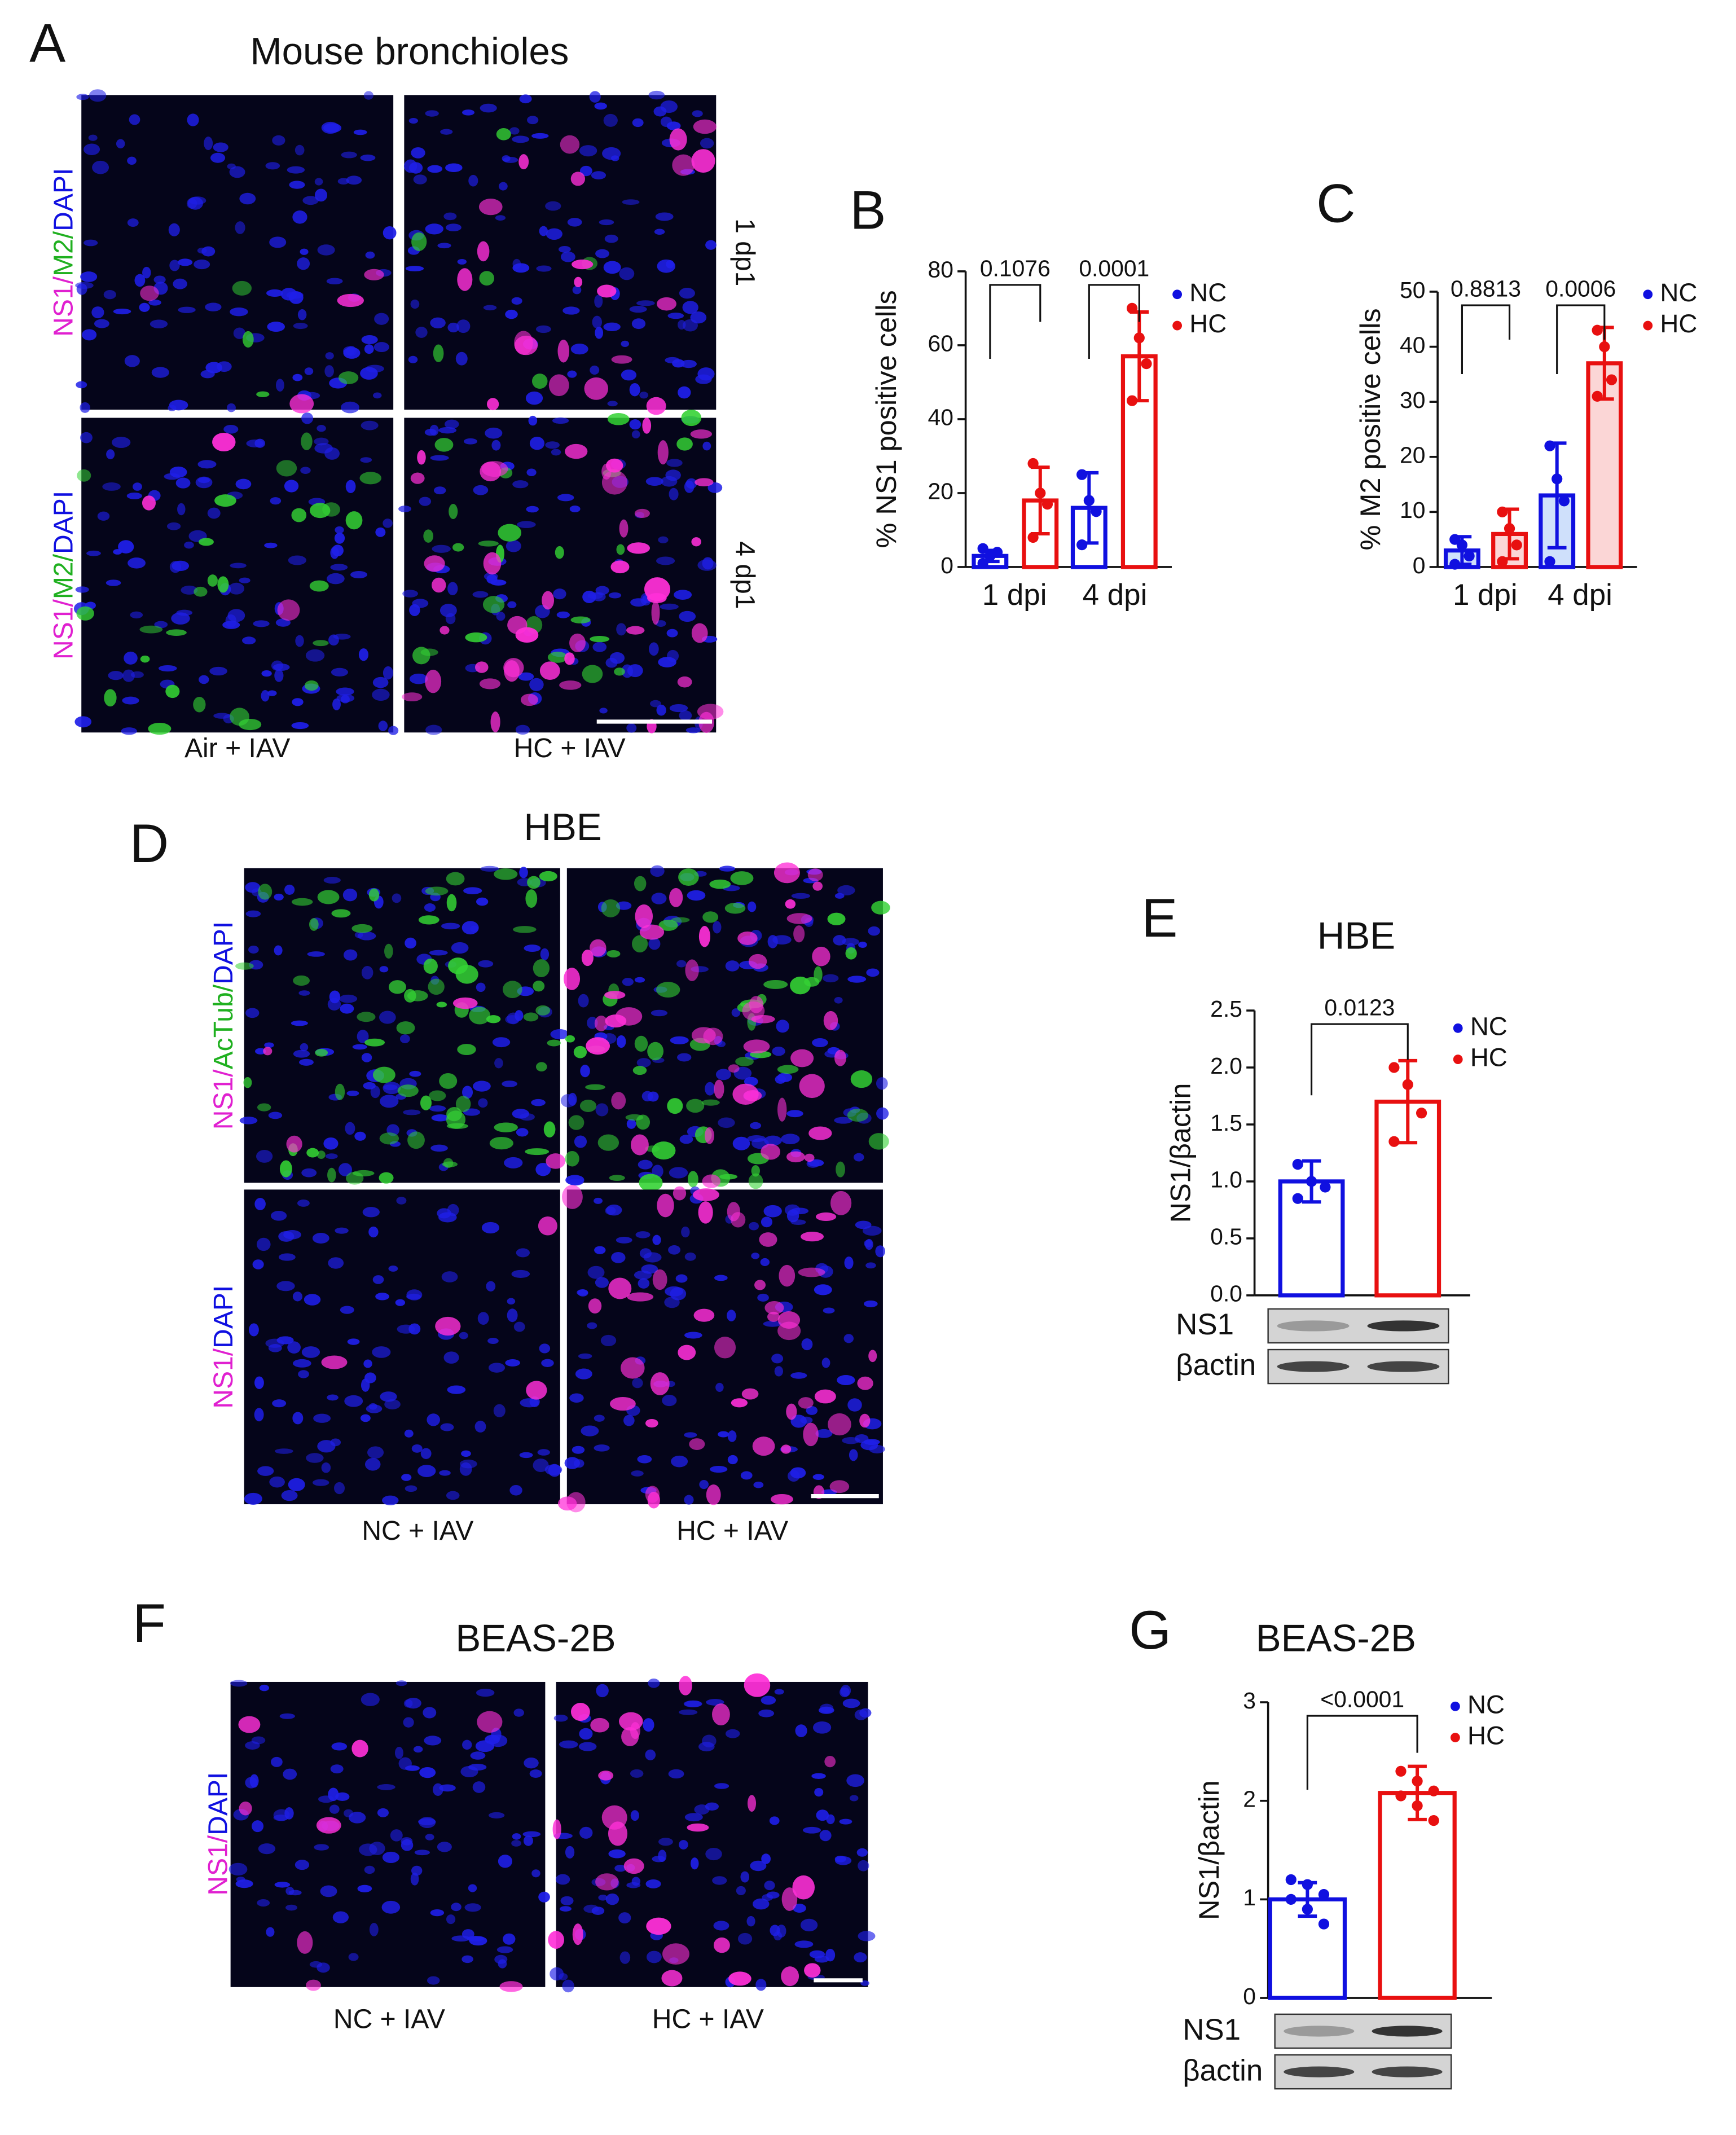 Image resolution: width=1736 pixels, height=2135 pixels. What do you see at coordinates (1458, 1060) in the screenshot?
I see `legend-marker` at bounding box center [1458, 1060].